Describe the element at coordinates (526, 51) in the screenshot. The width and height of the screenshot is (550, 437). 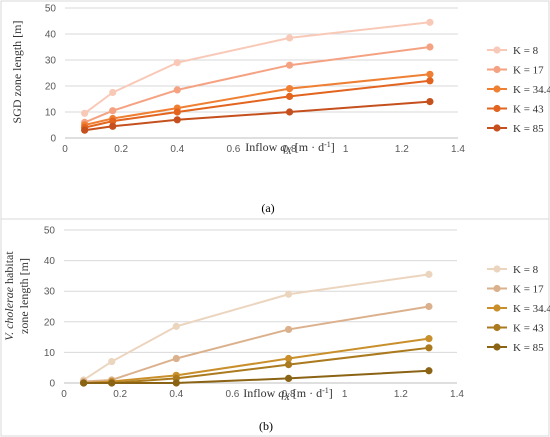
I see `panel-a-legend-label: K = 8` at that location.